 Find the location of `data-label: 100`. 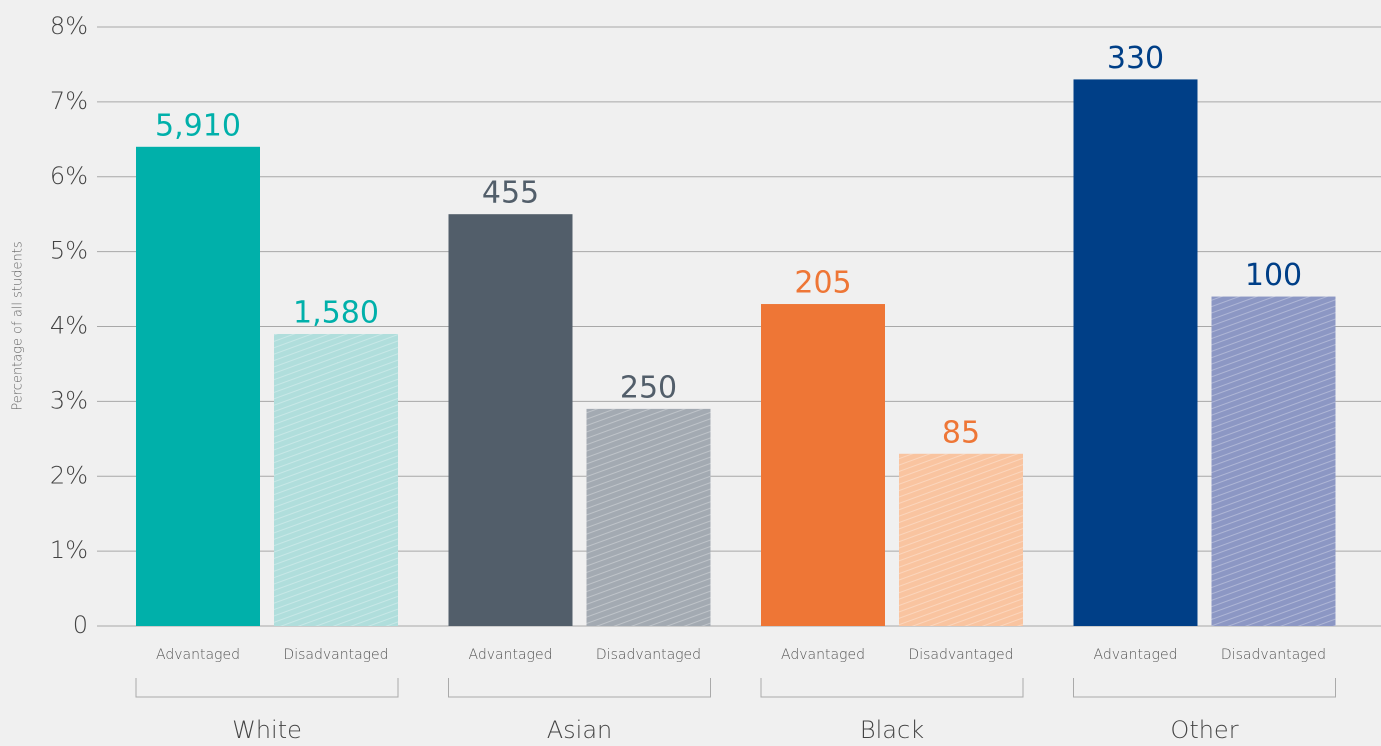

data-label: 100 is located at coordinates (1273, 275).